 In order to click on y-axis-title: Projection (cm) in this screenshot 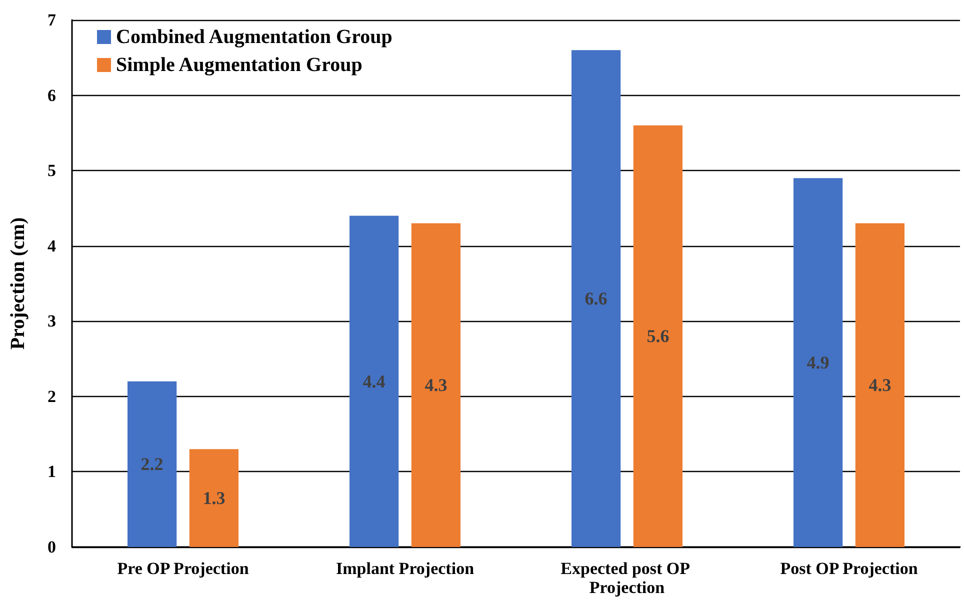, I will do `click(18, 283)`.